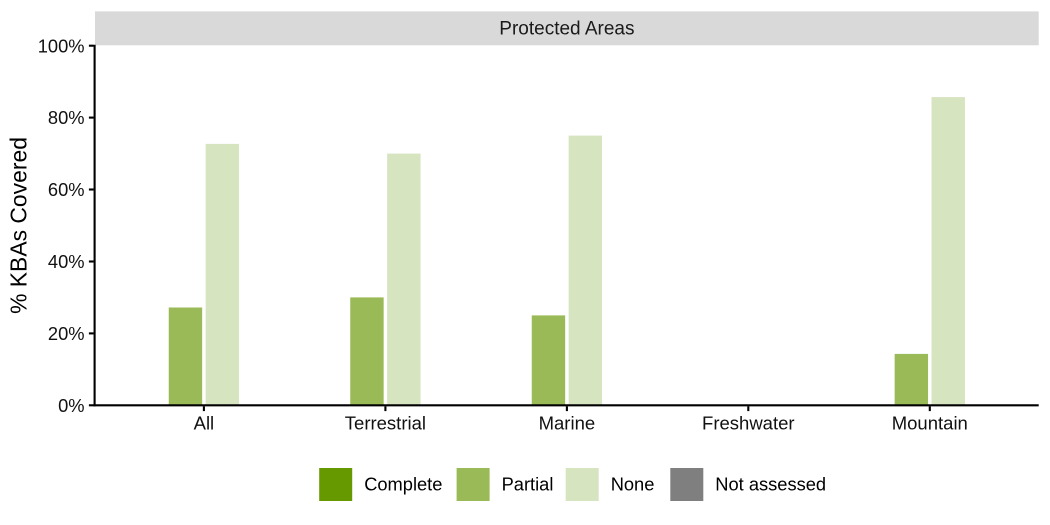 The image size is (1050, 525). What do you see at coordinates (567, 422) in the screenshot?
I see `svg-text: Marine` at bounding box center [567, 422].